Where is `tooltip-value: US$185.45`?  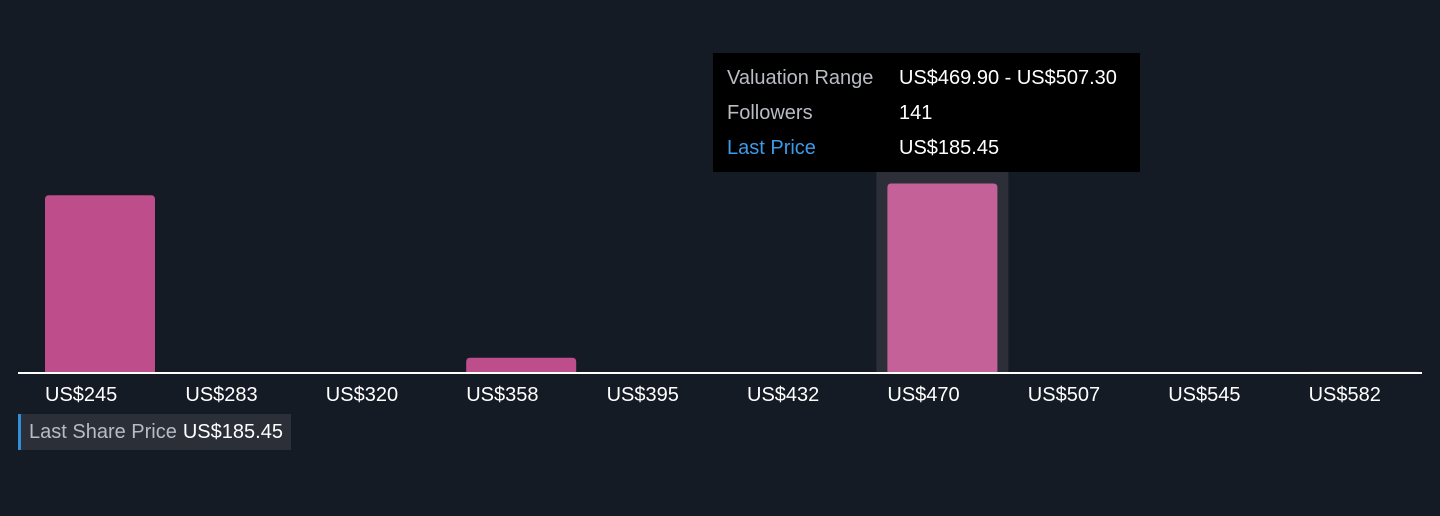 tooltip-value: US$185.45 is located at coordinates (949, 148).